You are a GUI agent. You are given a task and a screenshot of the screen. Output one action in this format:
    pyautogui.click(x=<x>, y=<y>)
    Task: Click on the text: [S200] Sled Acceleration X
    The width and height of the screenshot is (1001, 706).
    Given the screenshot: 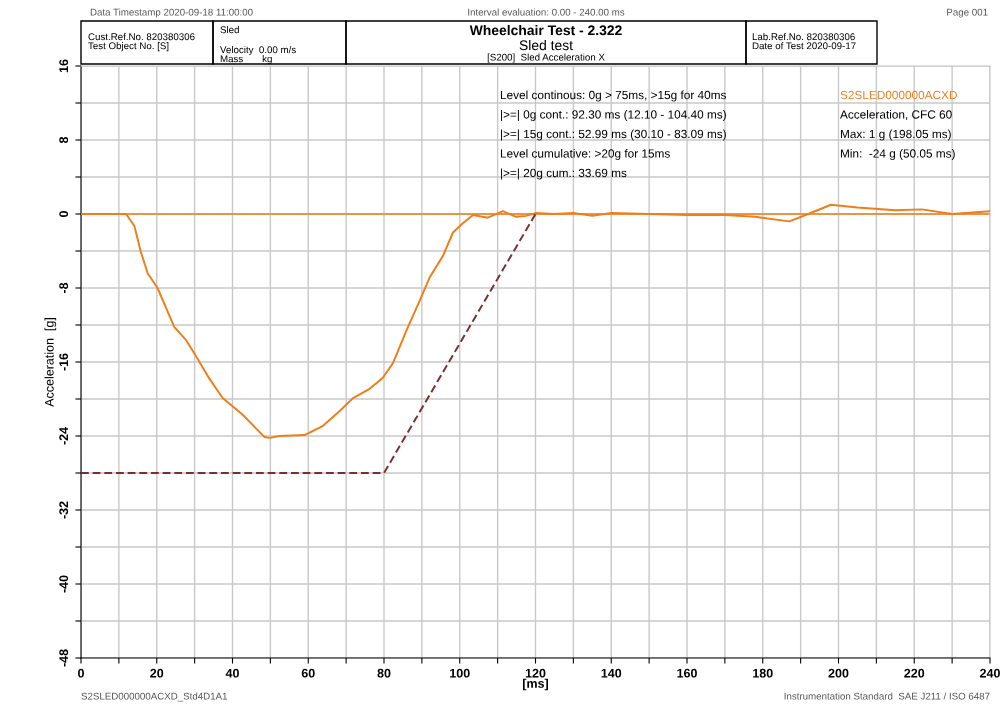 What is the action you would take?
    pyautogui.click(x=546, y=58)
    